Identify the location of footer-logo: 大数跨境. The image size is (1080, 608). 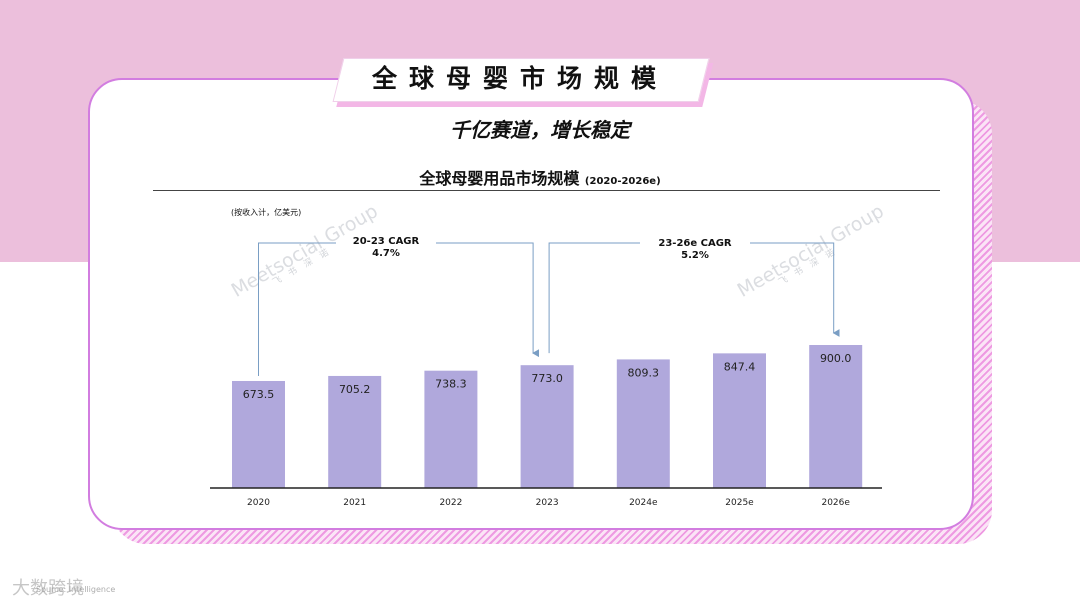
(48, 588).